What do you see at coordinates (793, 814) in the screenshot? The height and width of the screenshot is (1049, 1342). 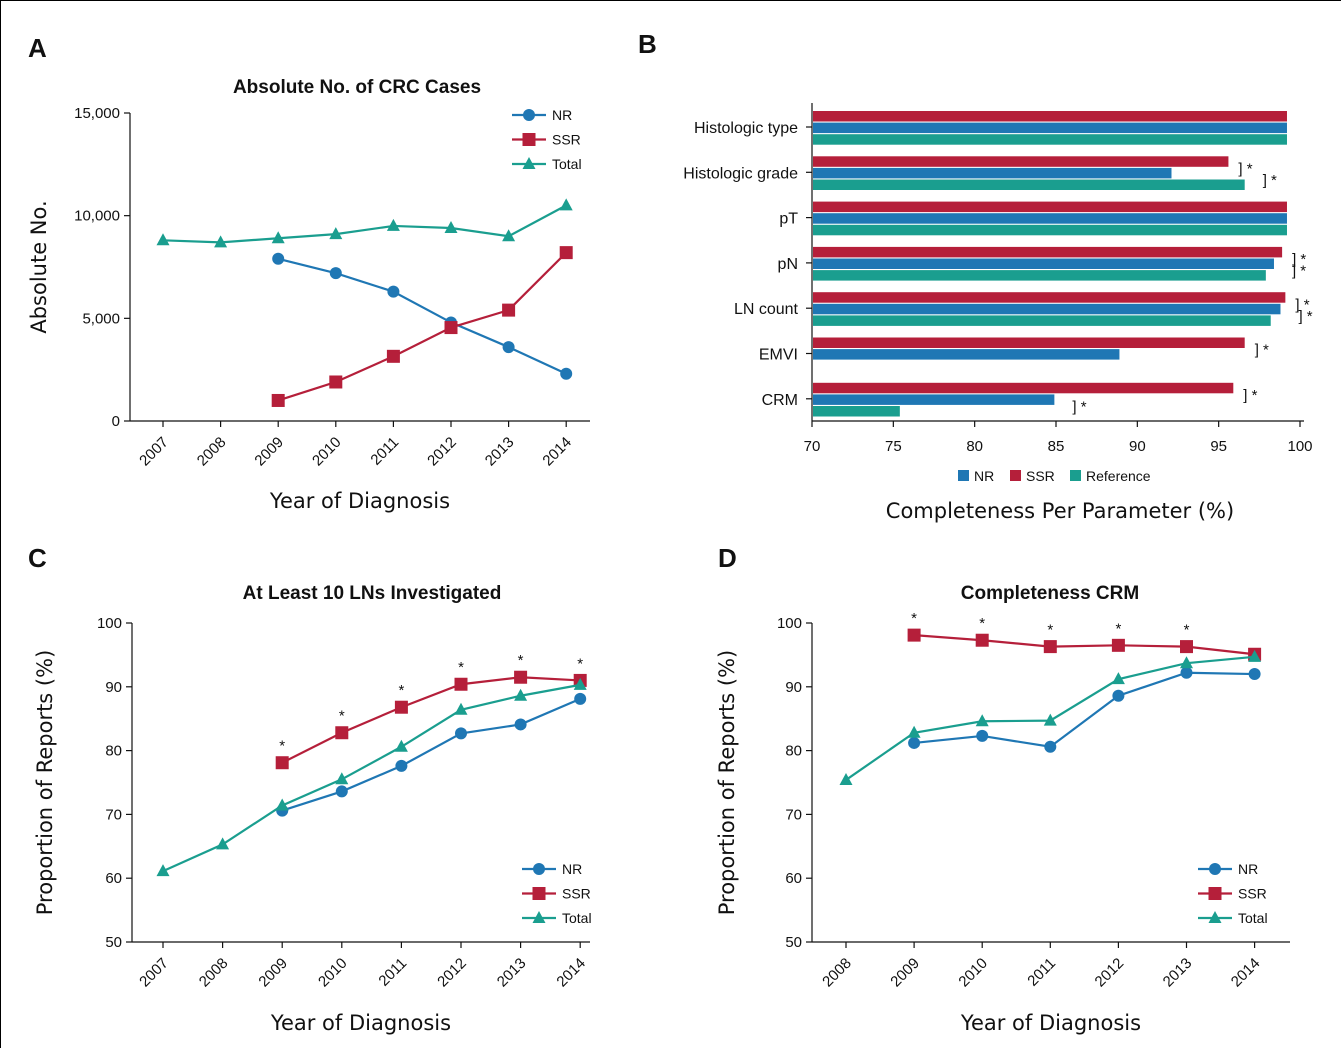 I see `y-tick-label: 70` at bounding box center [793, 814].